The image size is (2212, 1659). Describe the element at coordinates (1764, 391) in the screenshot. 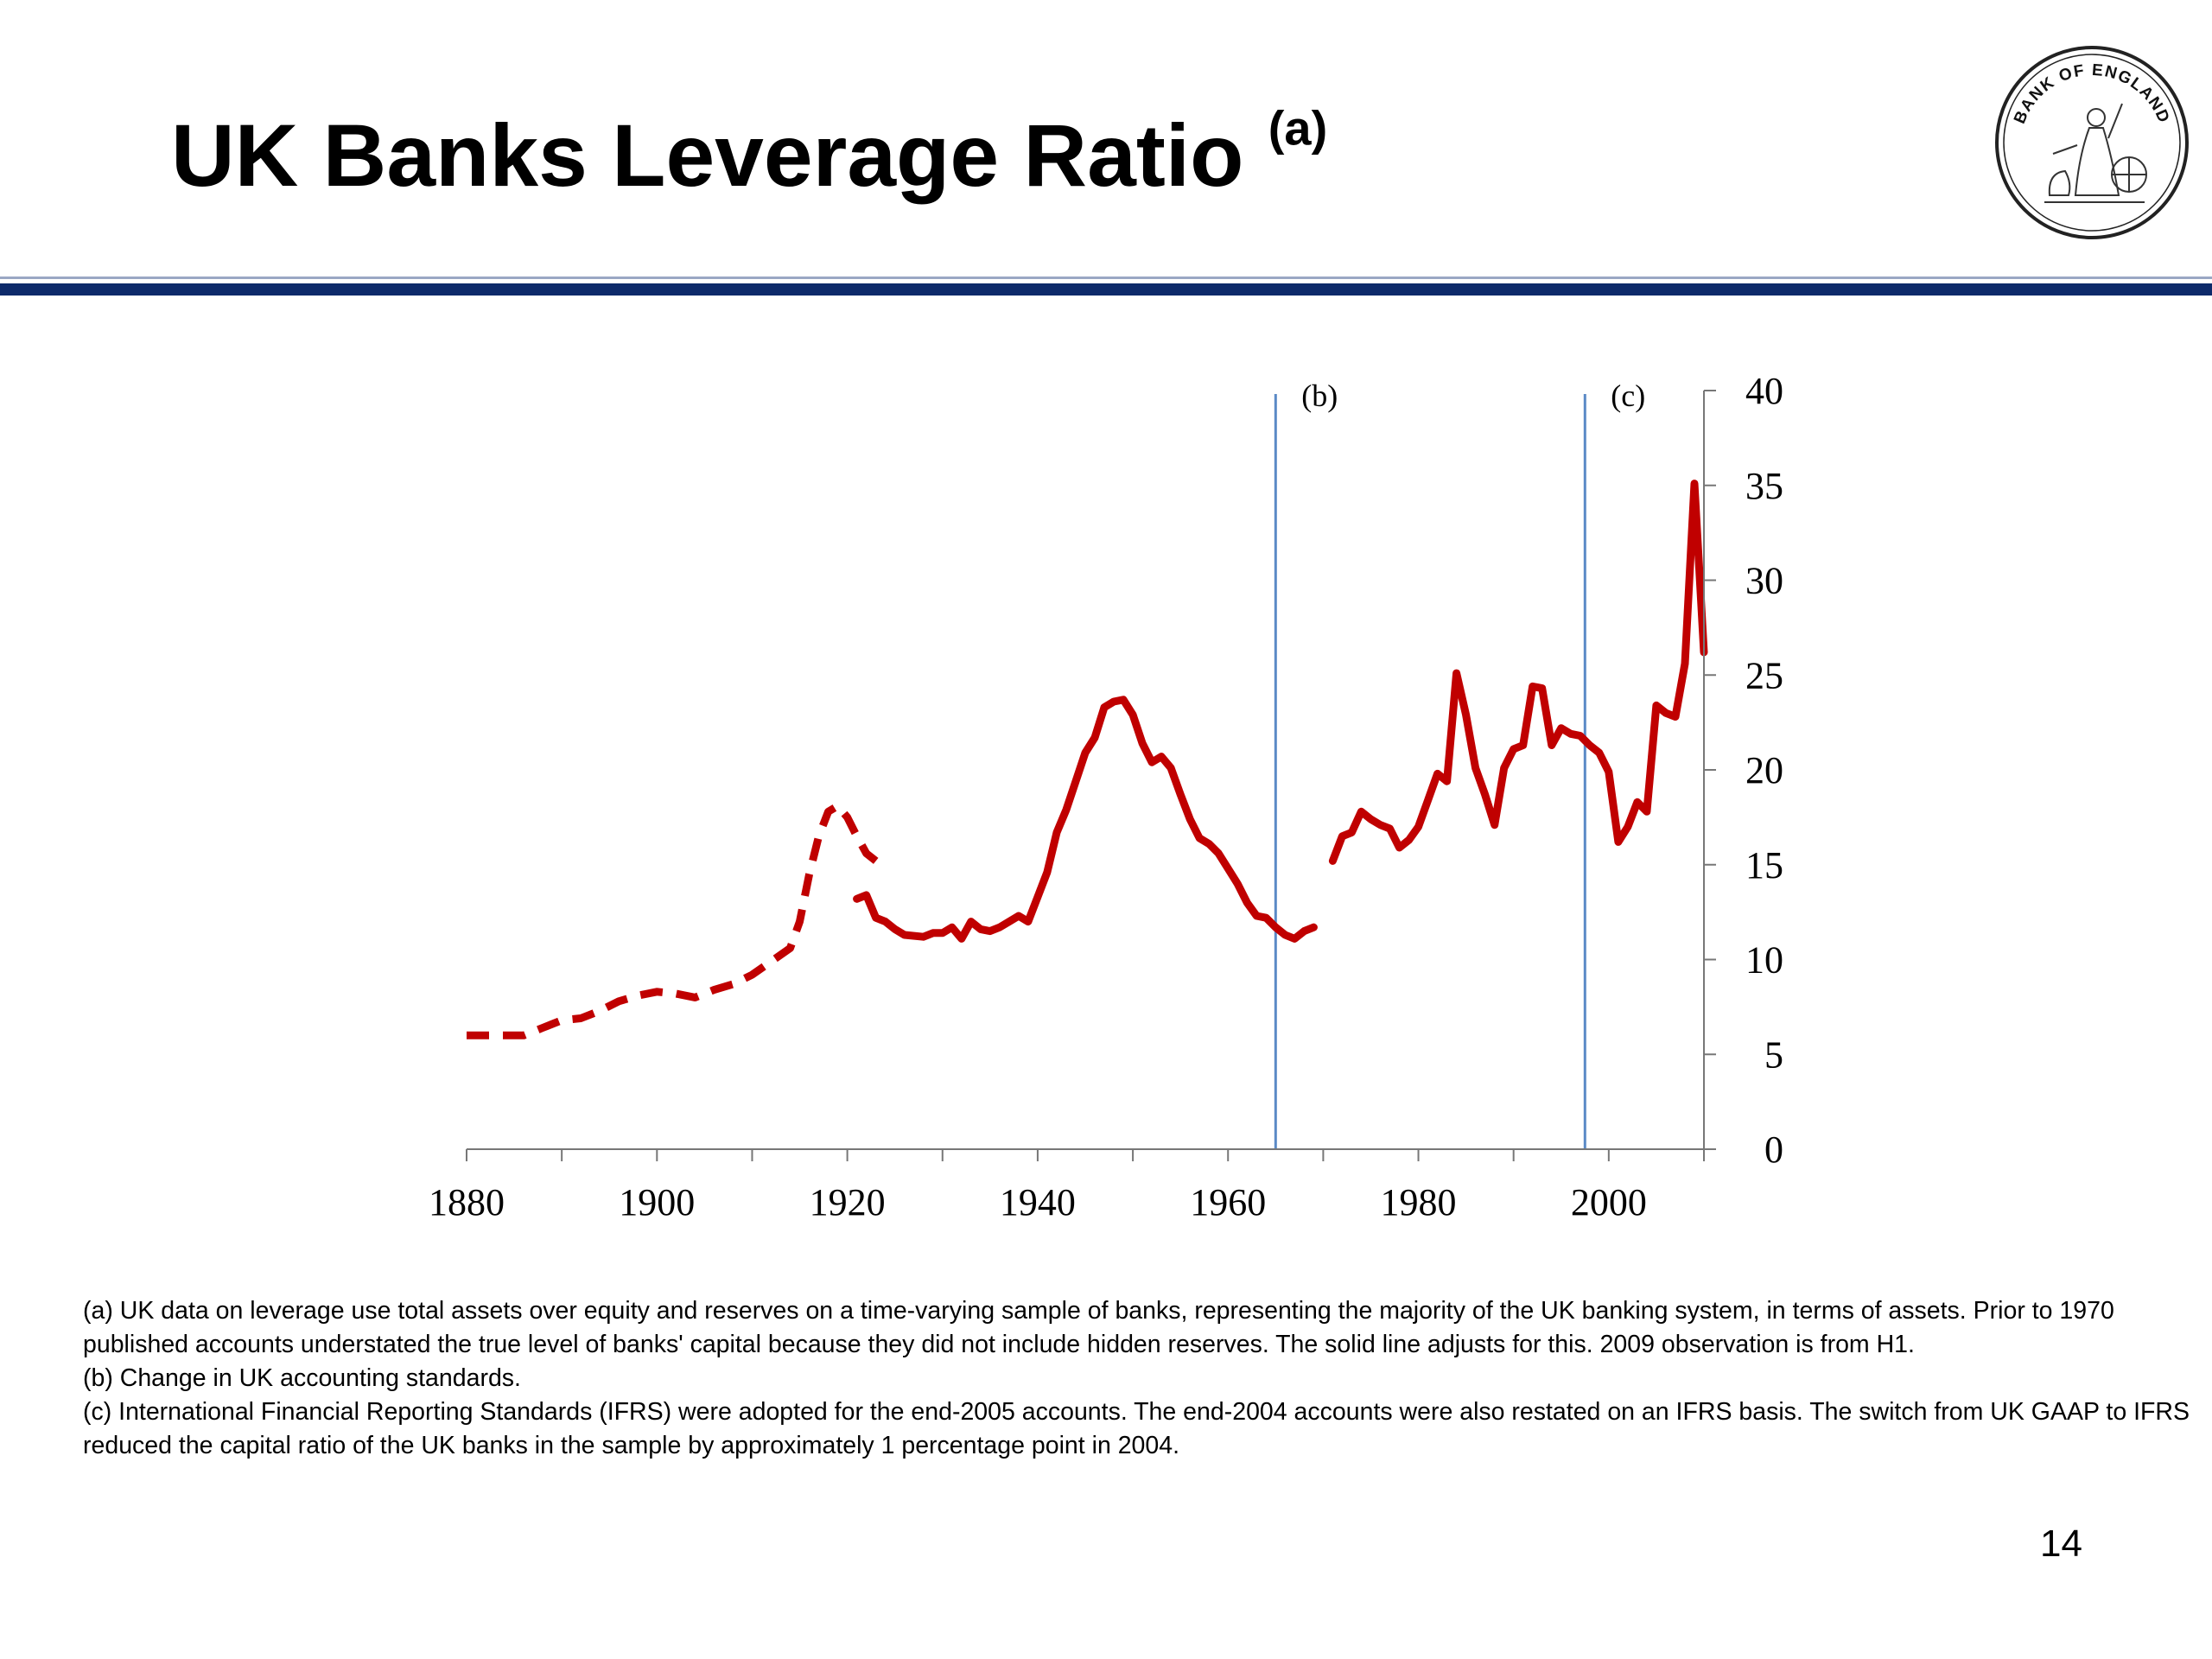

I see `y-tick-label: 40` at that location.